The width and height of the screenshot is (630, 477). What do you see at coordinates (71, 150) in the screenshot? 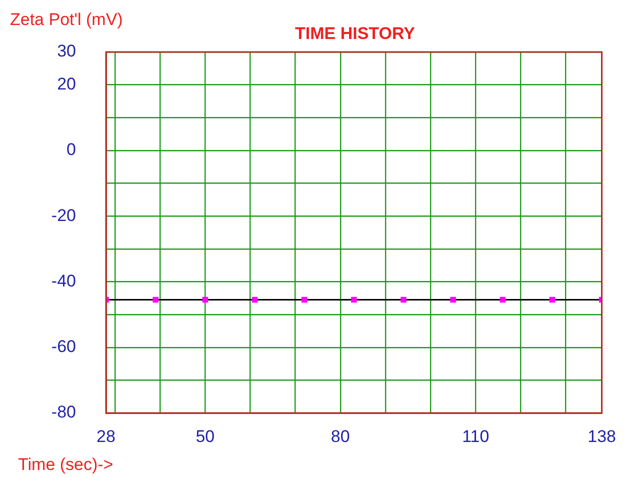
I see `y-tick-label: 0` at bounding box center [71, 150].